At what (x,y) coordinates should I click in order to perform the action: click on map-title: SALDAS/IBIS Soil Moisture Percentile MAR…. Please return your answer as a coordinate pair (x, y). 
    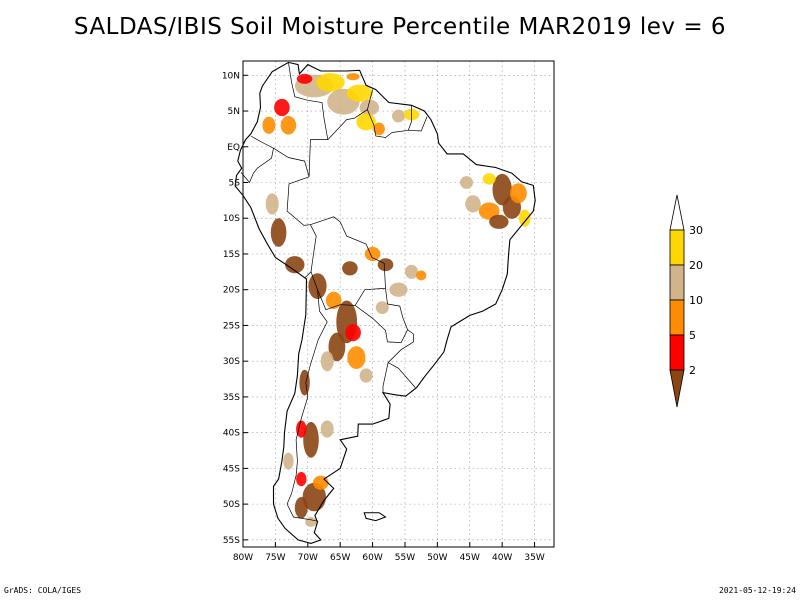
    Looking at the image, I should click on (400, 27).